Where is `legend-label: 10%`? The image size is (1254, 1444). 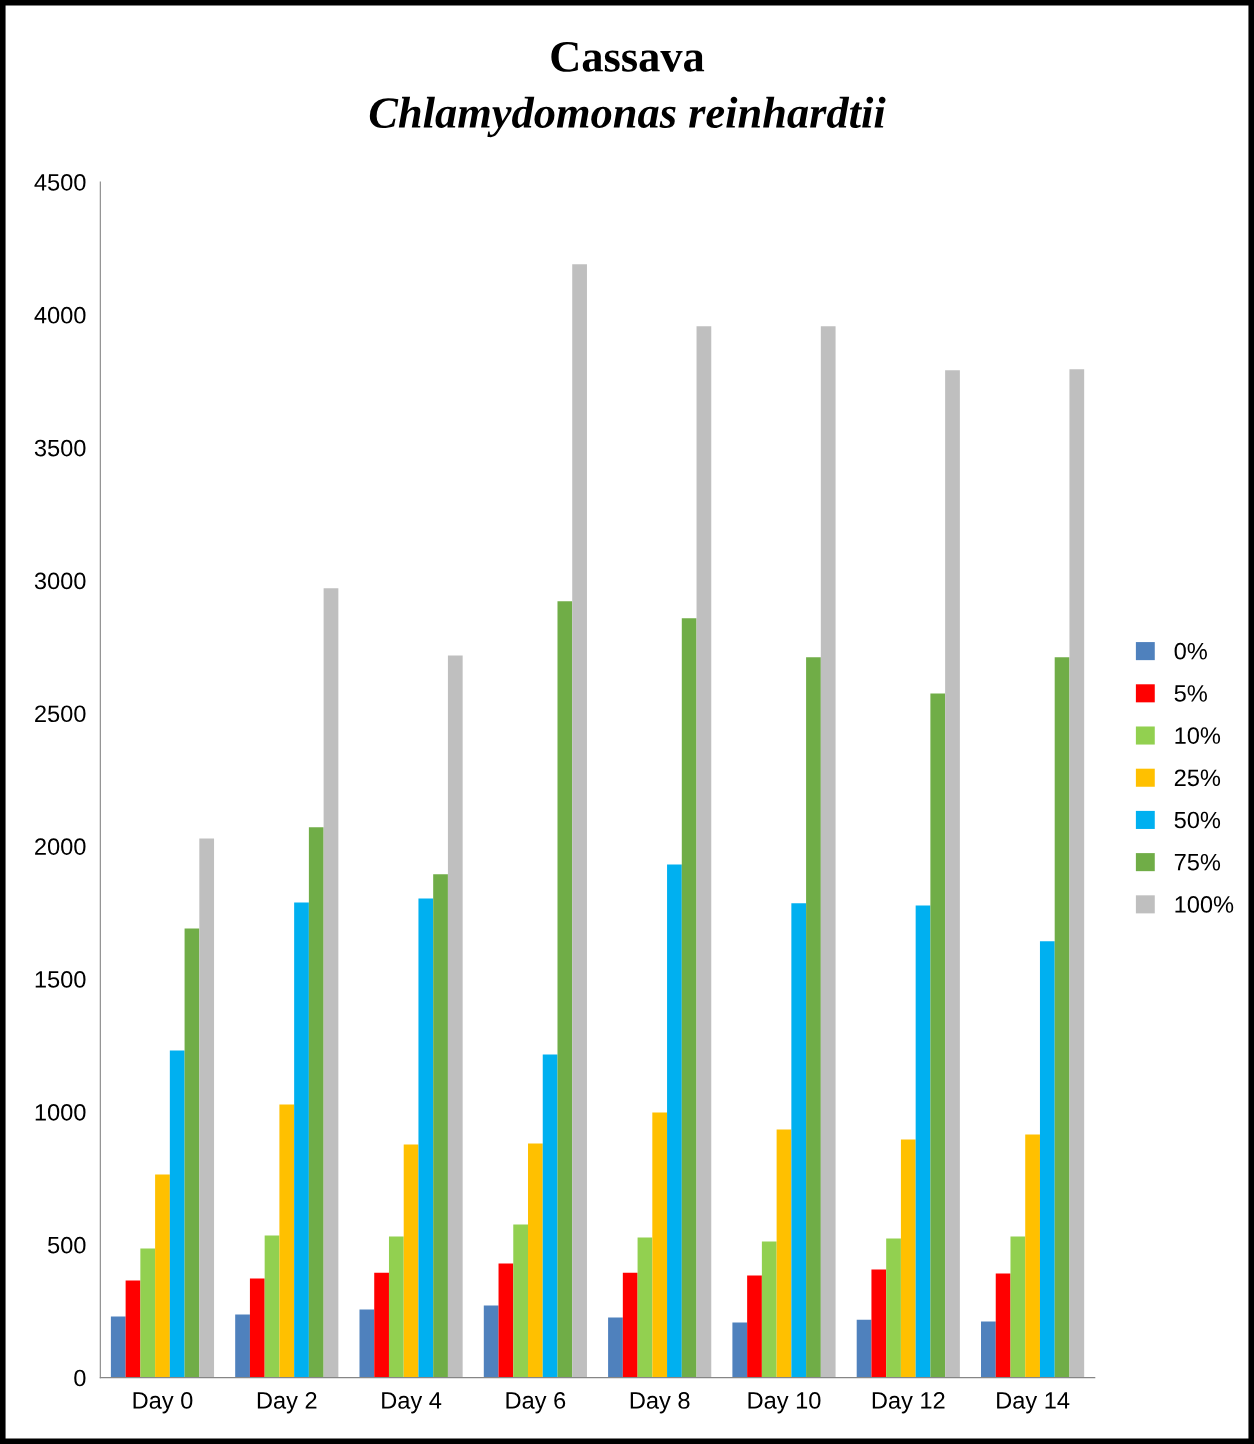
legend-label: 10% is located at coordinates (1198, 735).